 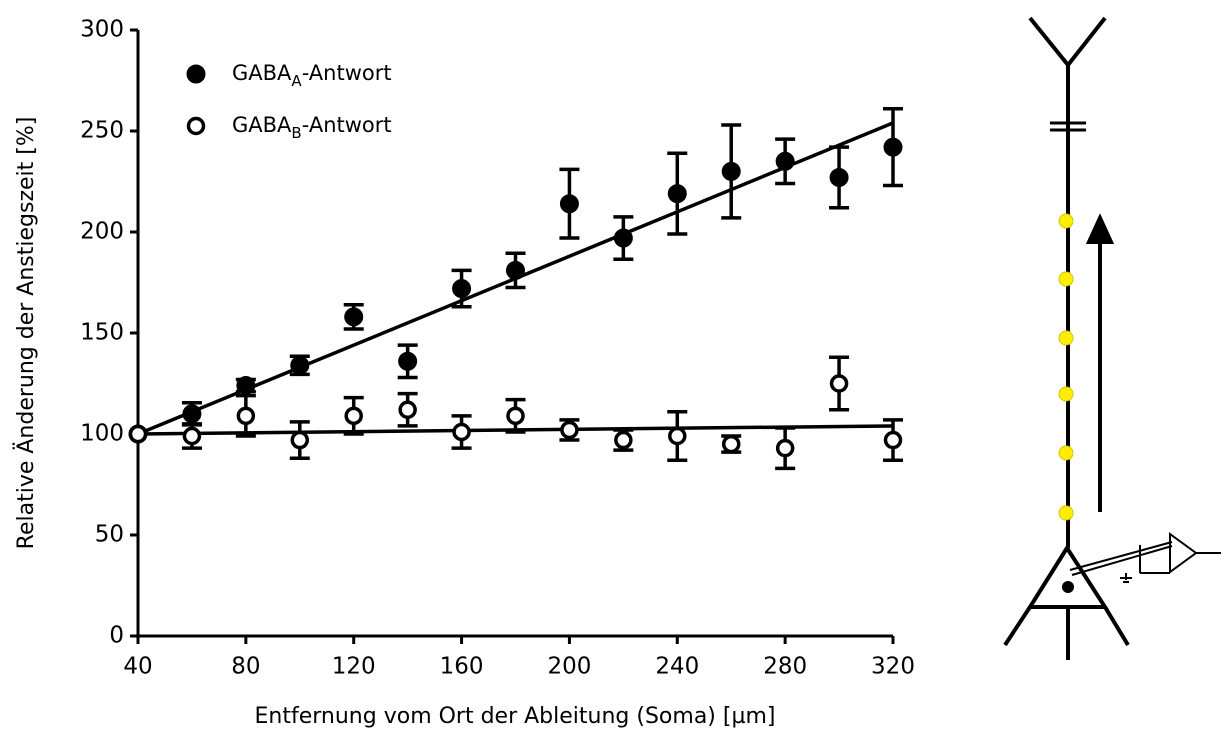 What do you see at coordinates (569, 667) in the screenshot?
I see `x-tick-label: 200` at bounding box center [569, 667].